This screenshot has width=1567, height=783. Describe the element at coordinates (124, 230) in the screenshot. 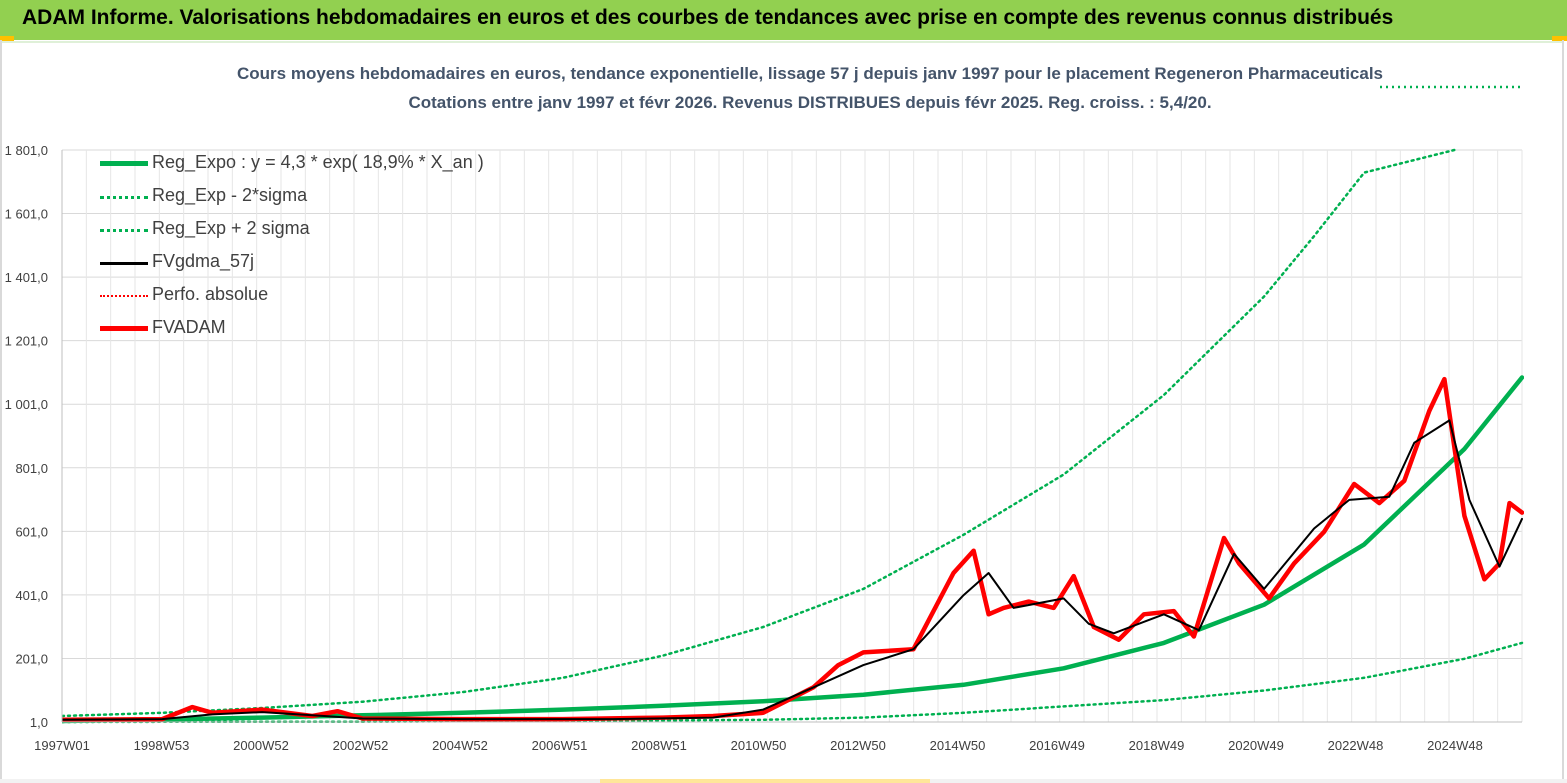

I see `legend-swatch-reg-exp-plus` at that location.